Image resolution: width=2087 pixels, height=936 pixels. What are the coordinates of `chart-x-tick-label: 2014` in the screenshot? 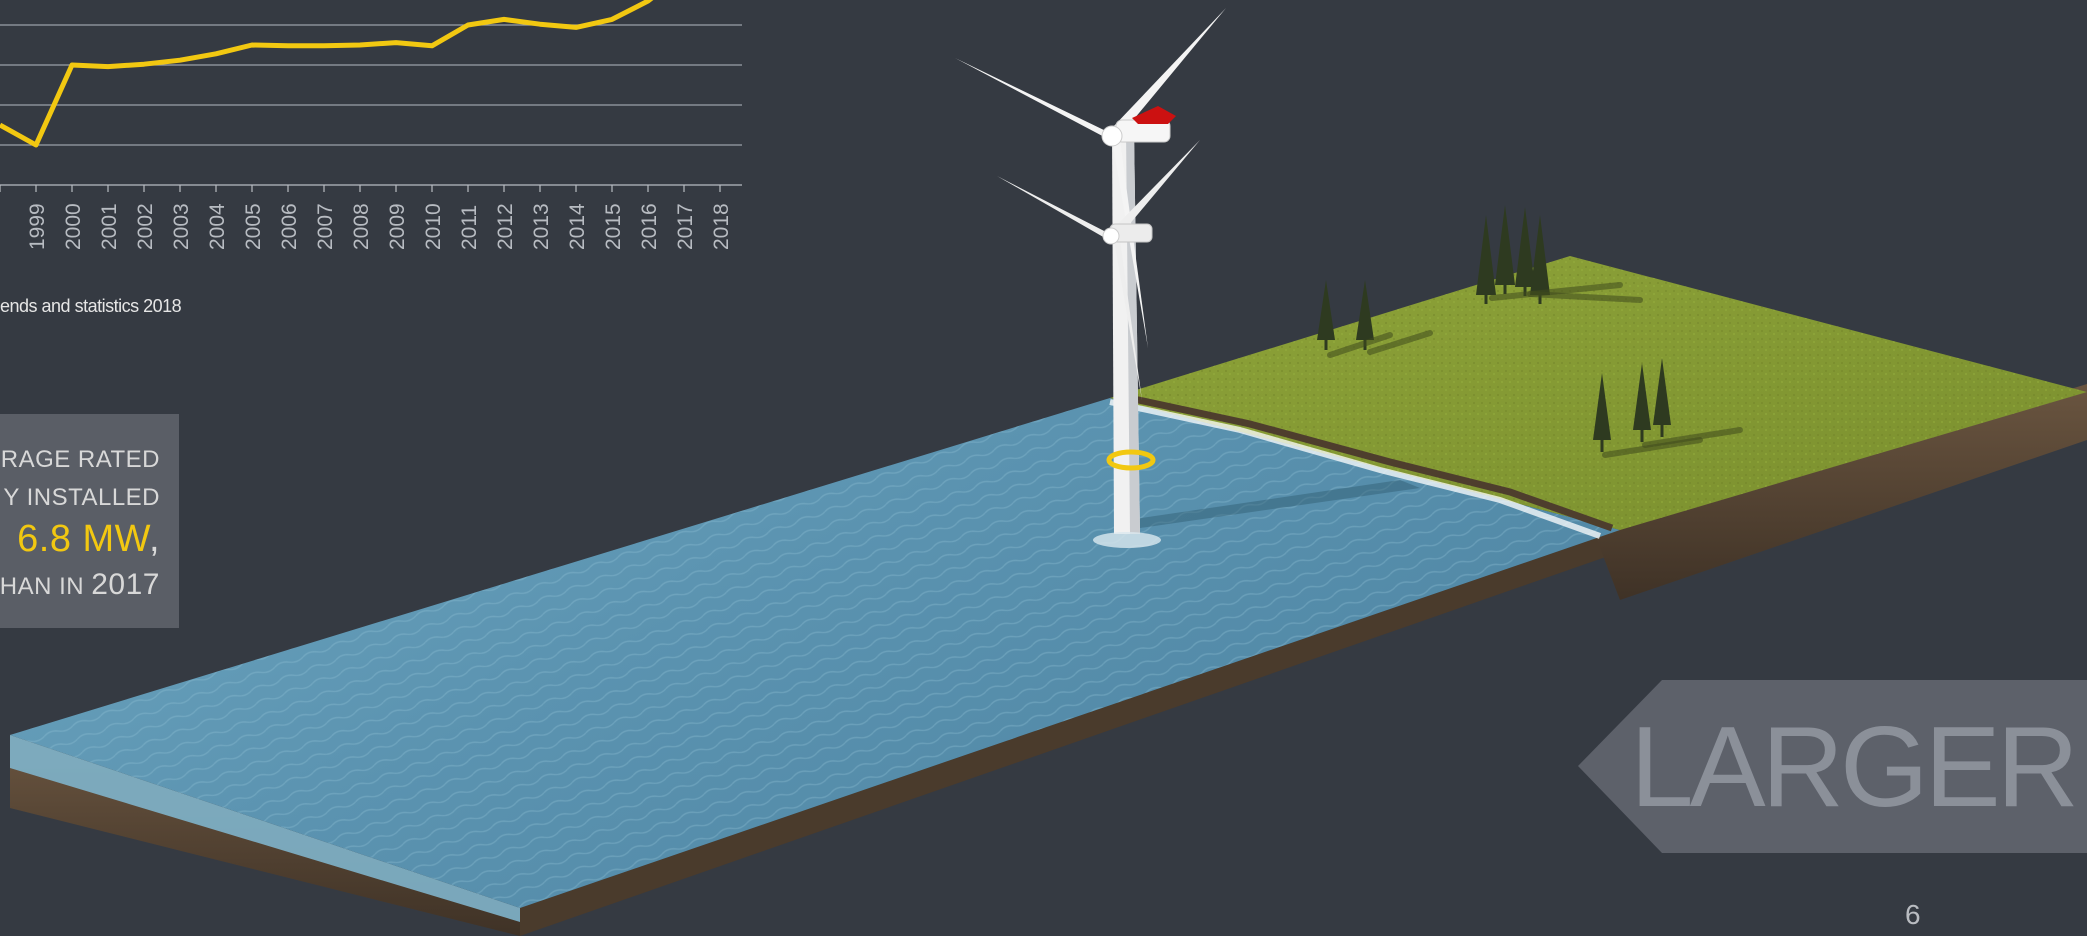 It's located at (577, 226).